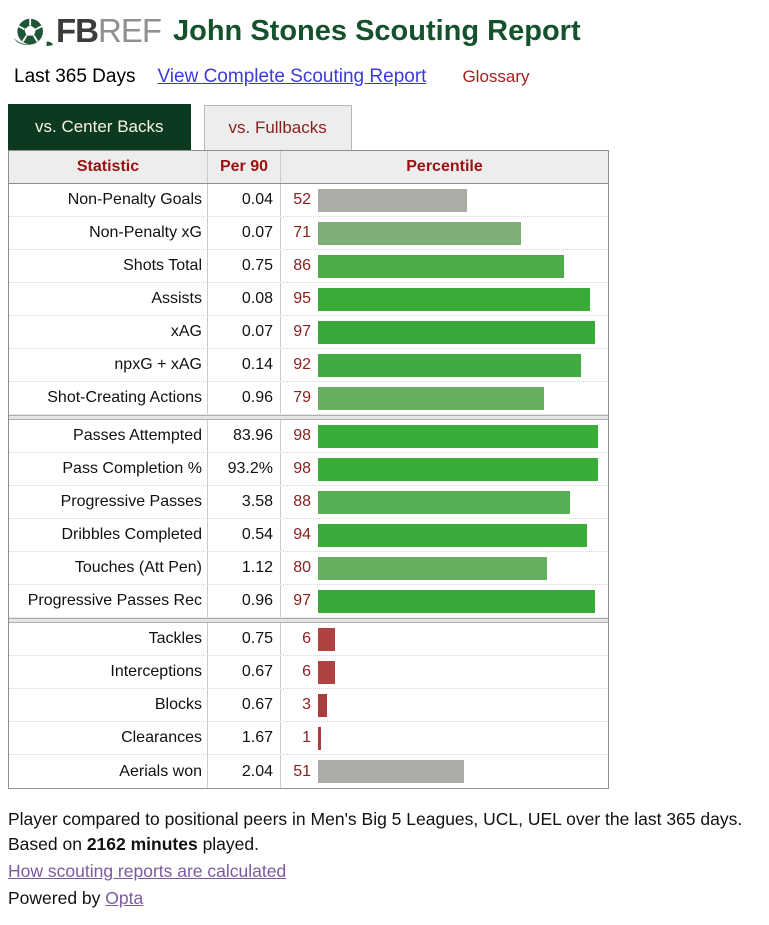  I want to click on percentile-number: 95, so click(302, 298).